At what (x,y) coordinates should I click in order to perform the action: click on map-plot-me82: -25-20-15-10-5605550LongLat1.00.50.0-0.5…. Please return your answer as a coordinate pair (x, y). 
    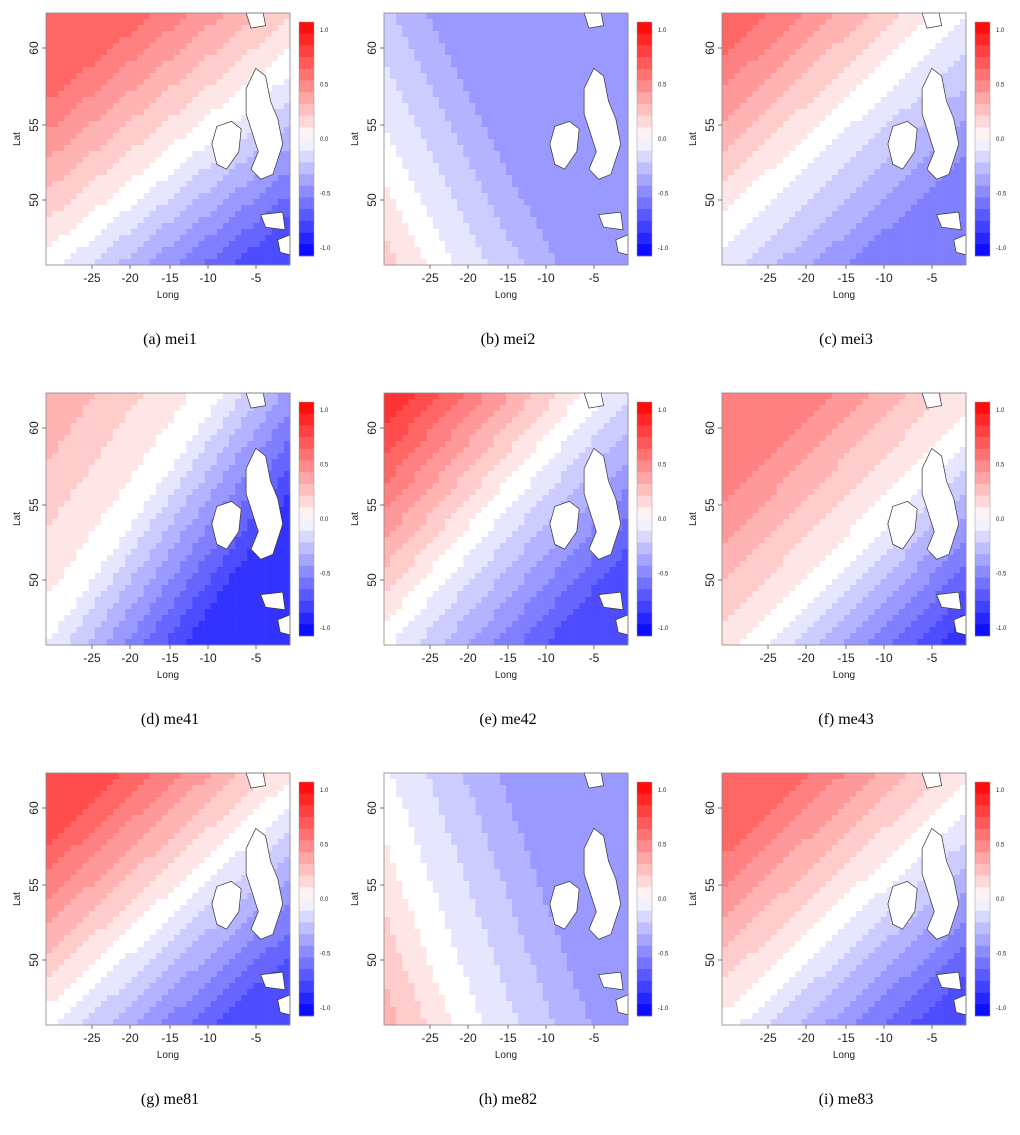
    Looking at the image, I should click on (508, 925).